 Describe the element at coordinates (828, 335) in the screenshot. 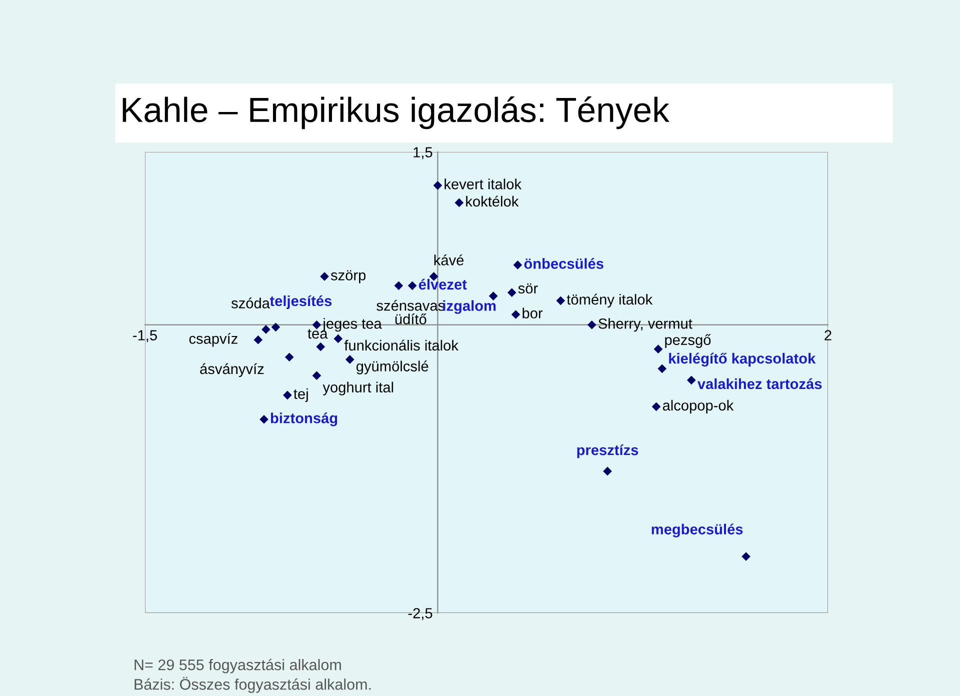

I see `x-tick-label: 2` at that location.